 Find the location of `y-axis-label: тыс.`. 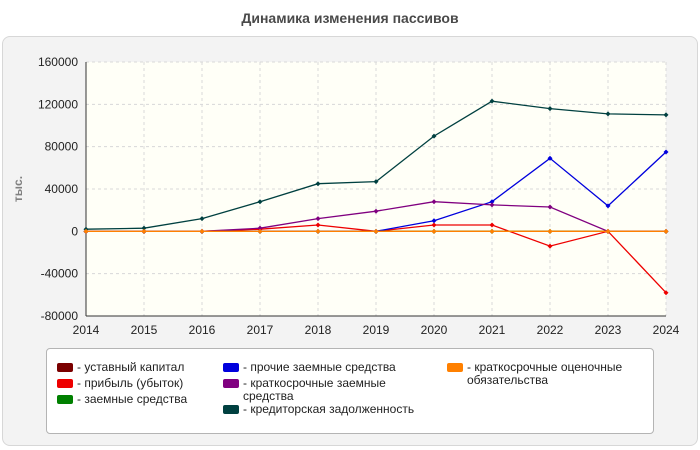

y-axis-label: тыс. is located at coordinates (18, 189).